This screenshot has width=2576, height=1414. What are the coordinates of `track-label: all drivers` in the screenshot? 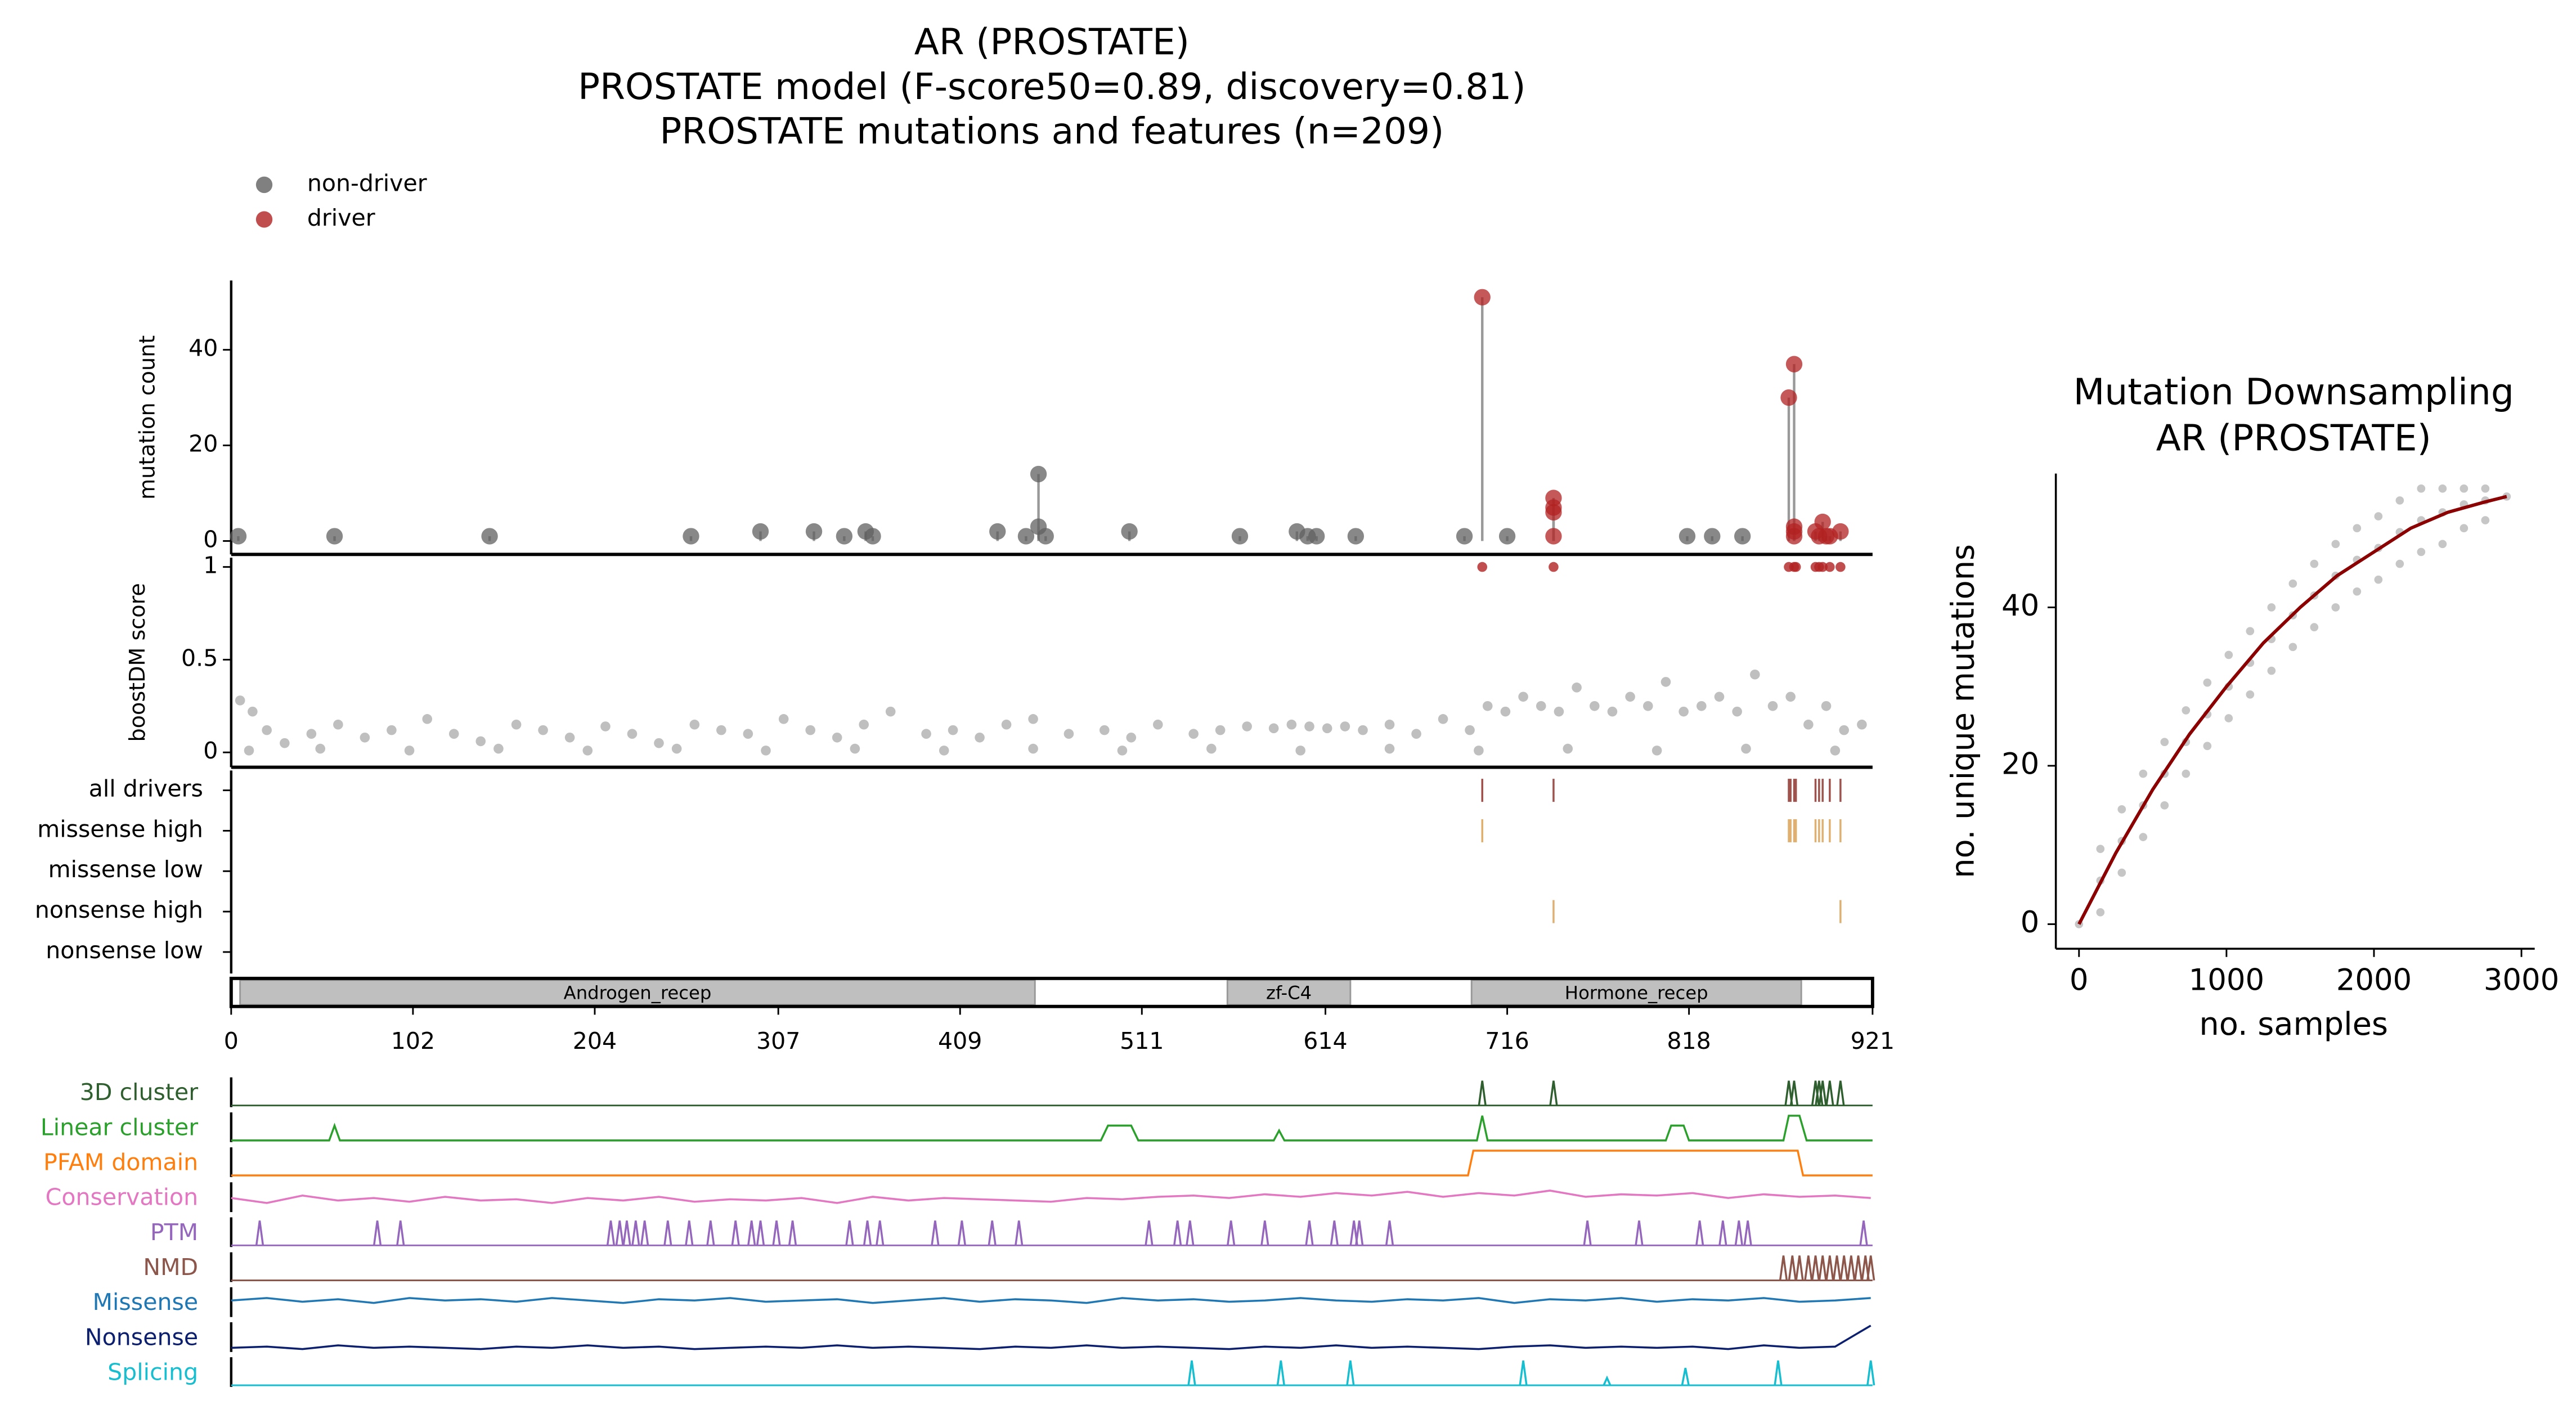 It's located at (146, 789).